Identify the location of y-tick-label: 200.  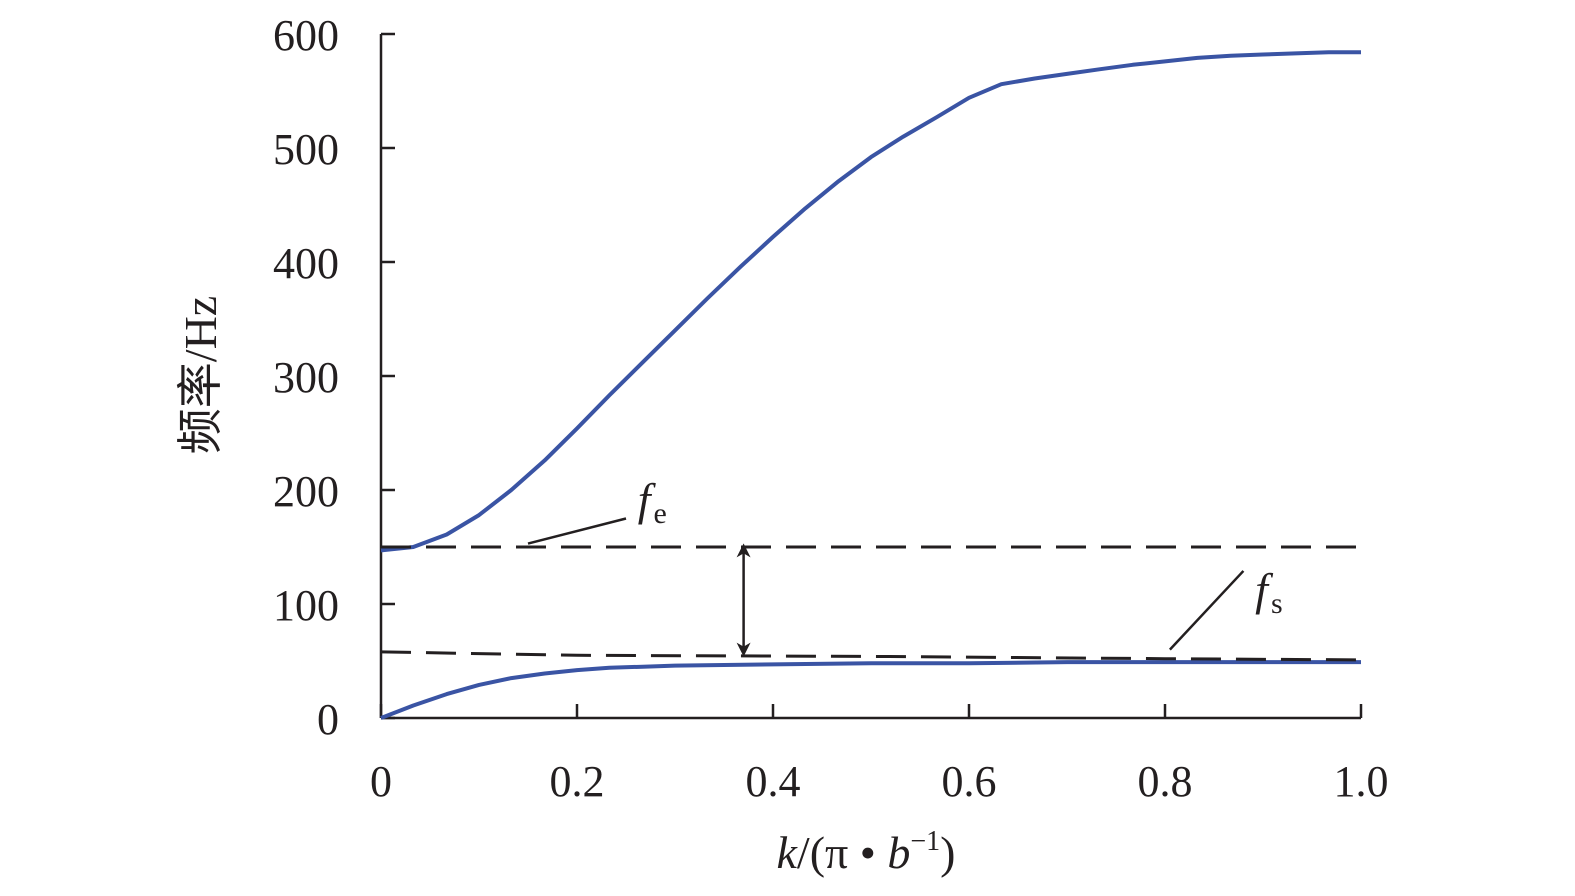
(306, 491).